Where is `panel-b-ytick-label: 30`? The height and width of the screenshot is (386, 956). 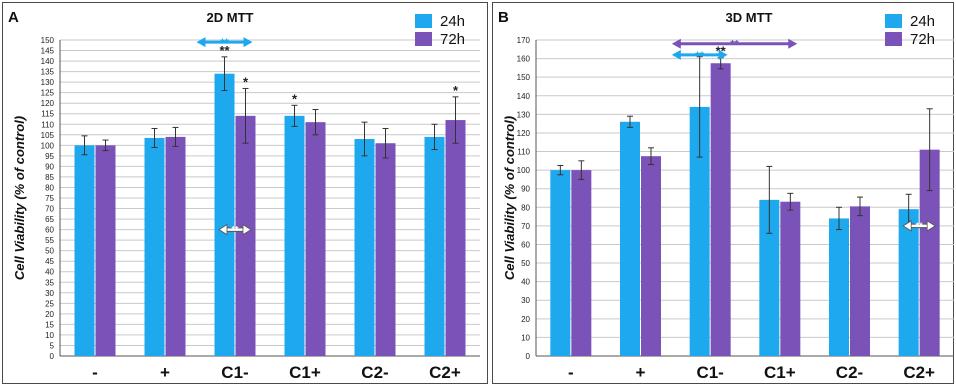
panel-b-ytick-label: 30 is located at coordinates (525, 300).